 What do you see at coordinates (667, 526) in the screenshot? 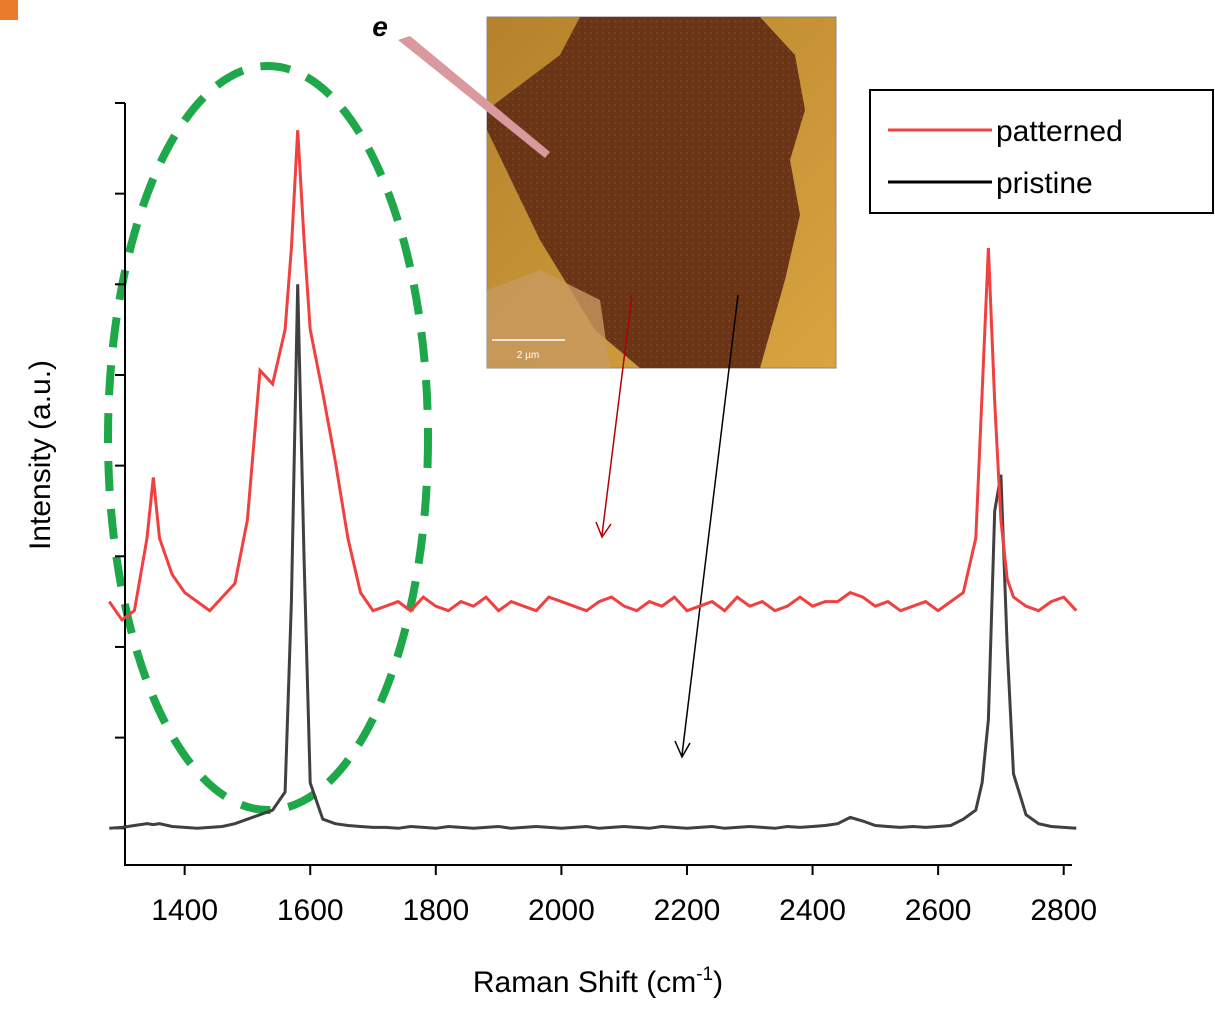
I see `arrows` at bounding box center [667, 526].